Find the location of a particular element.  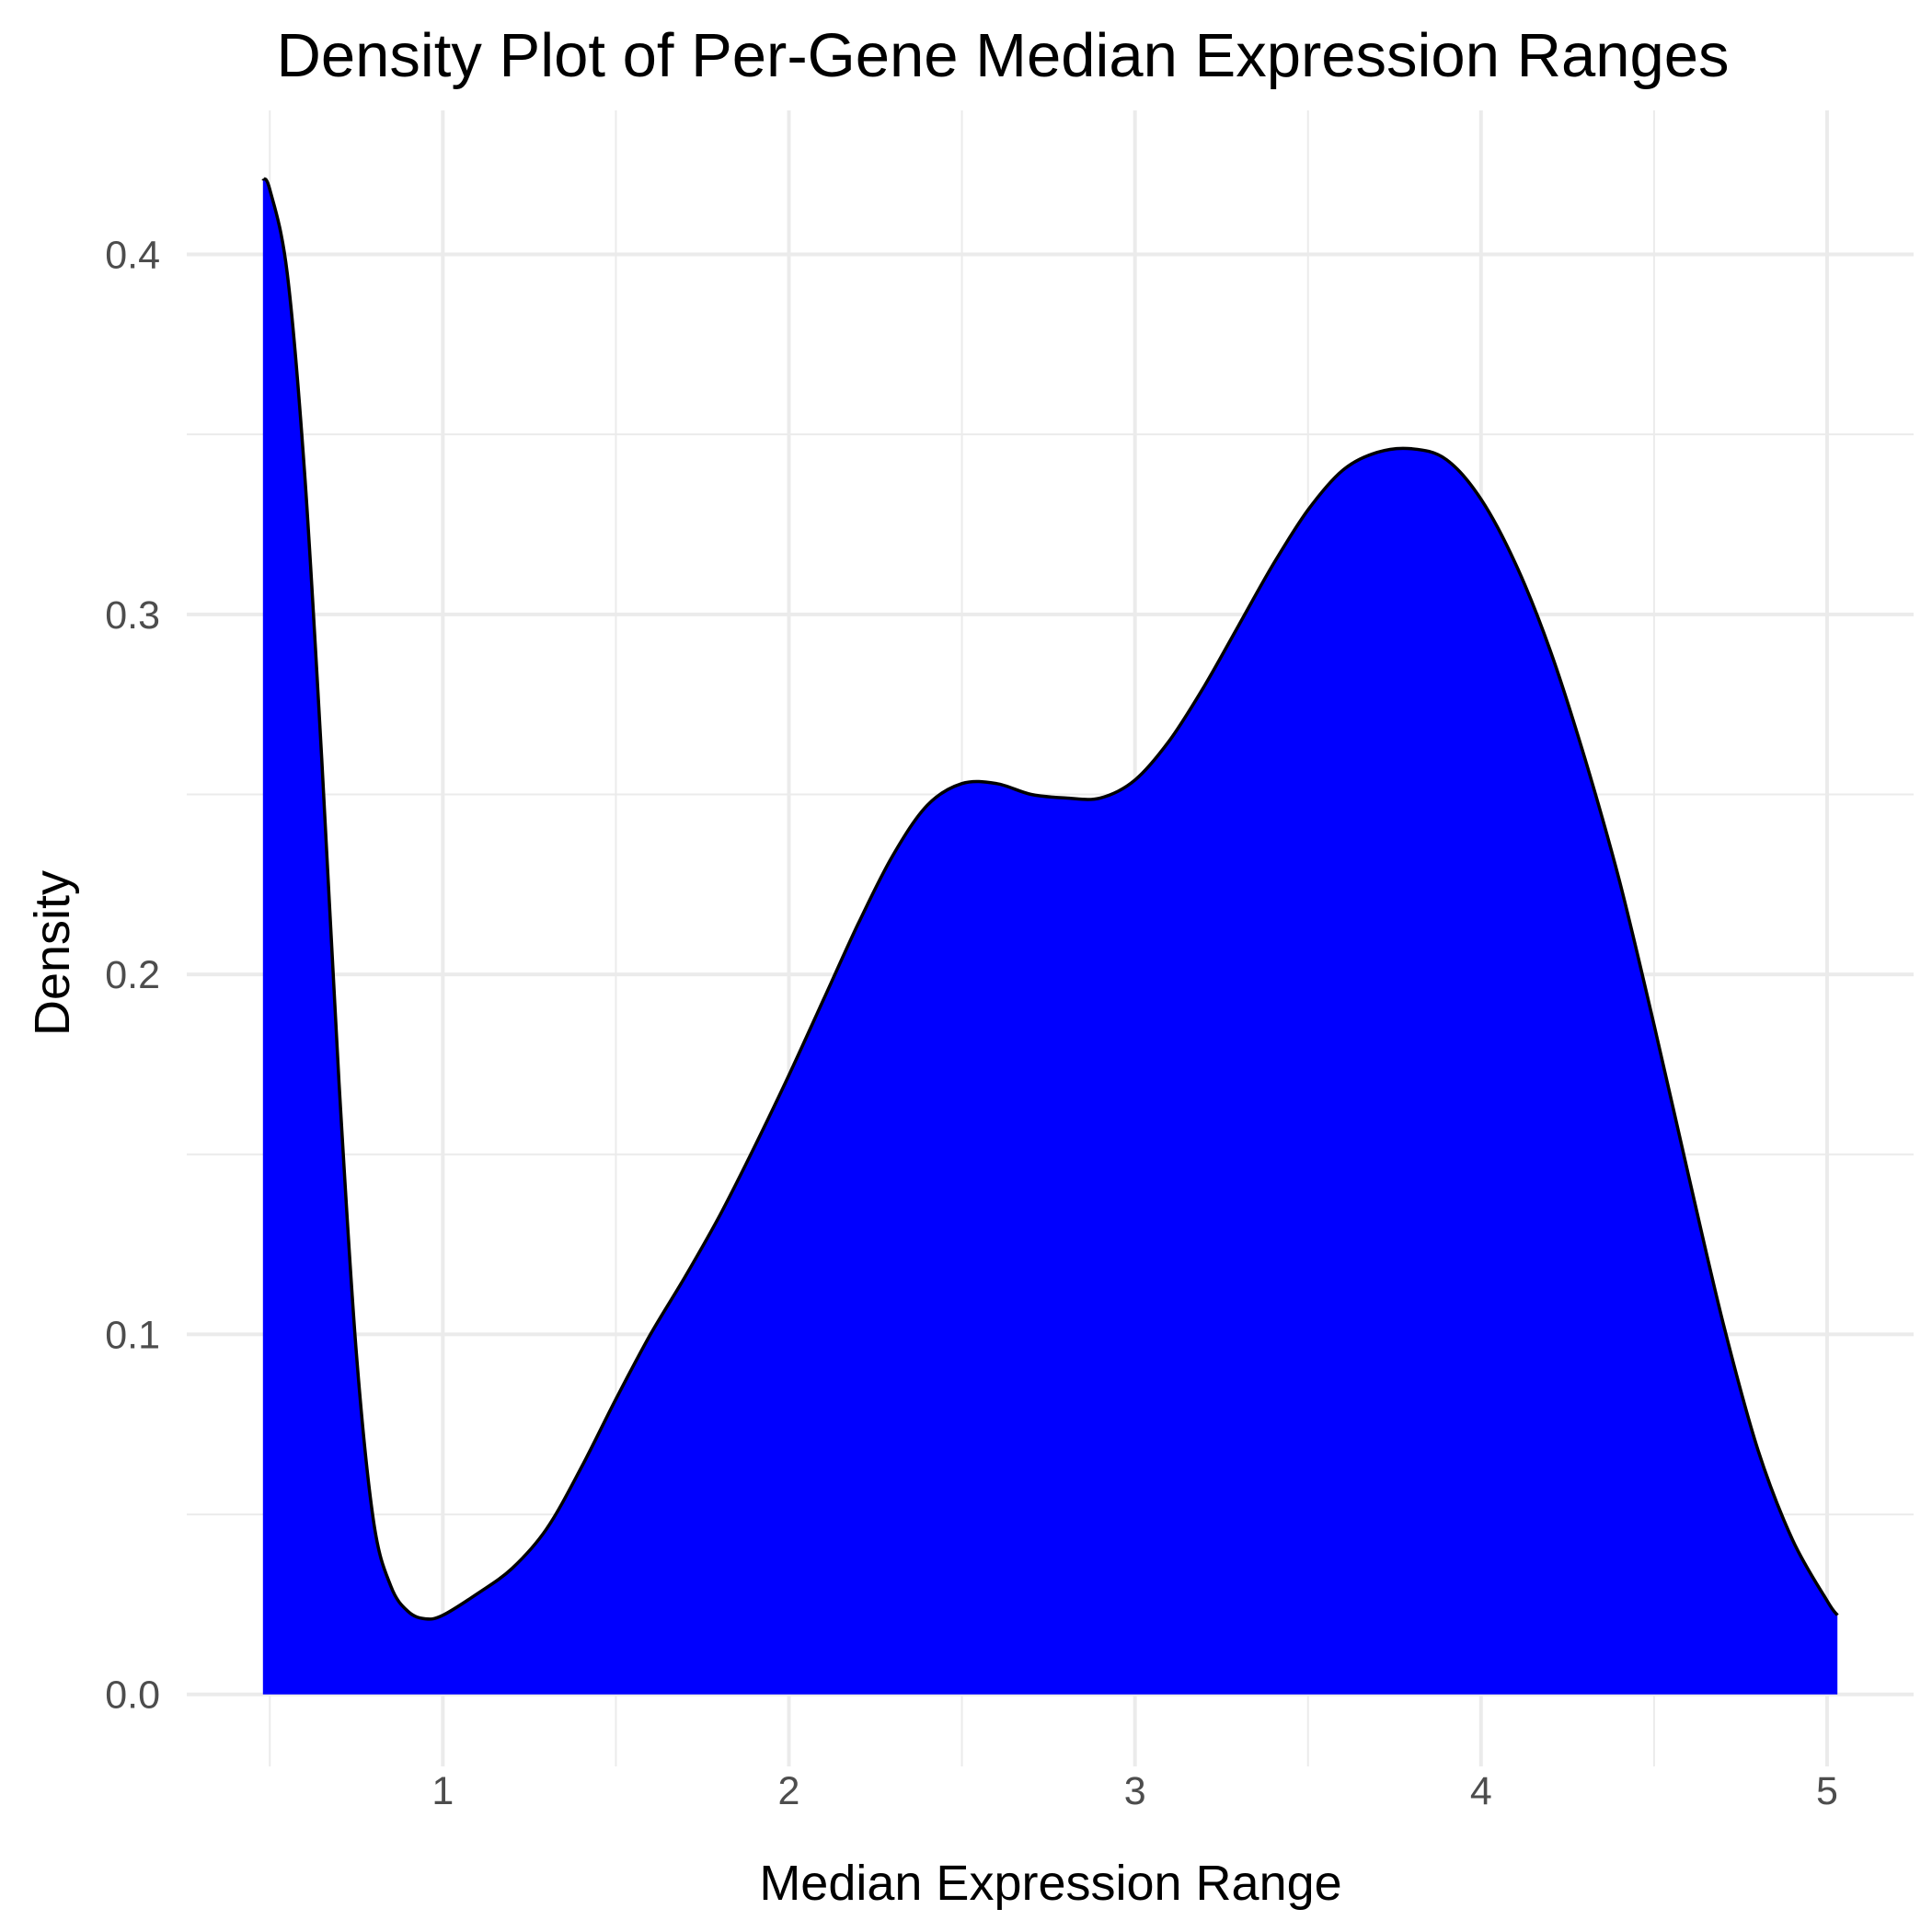

y-tick-label: 0.2 is located at coordinates (132, 975).